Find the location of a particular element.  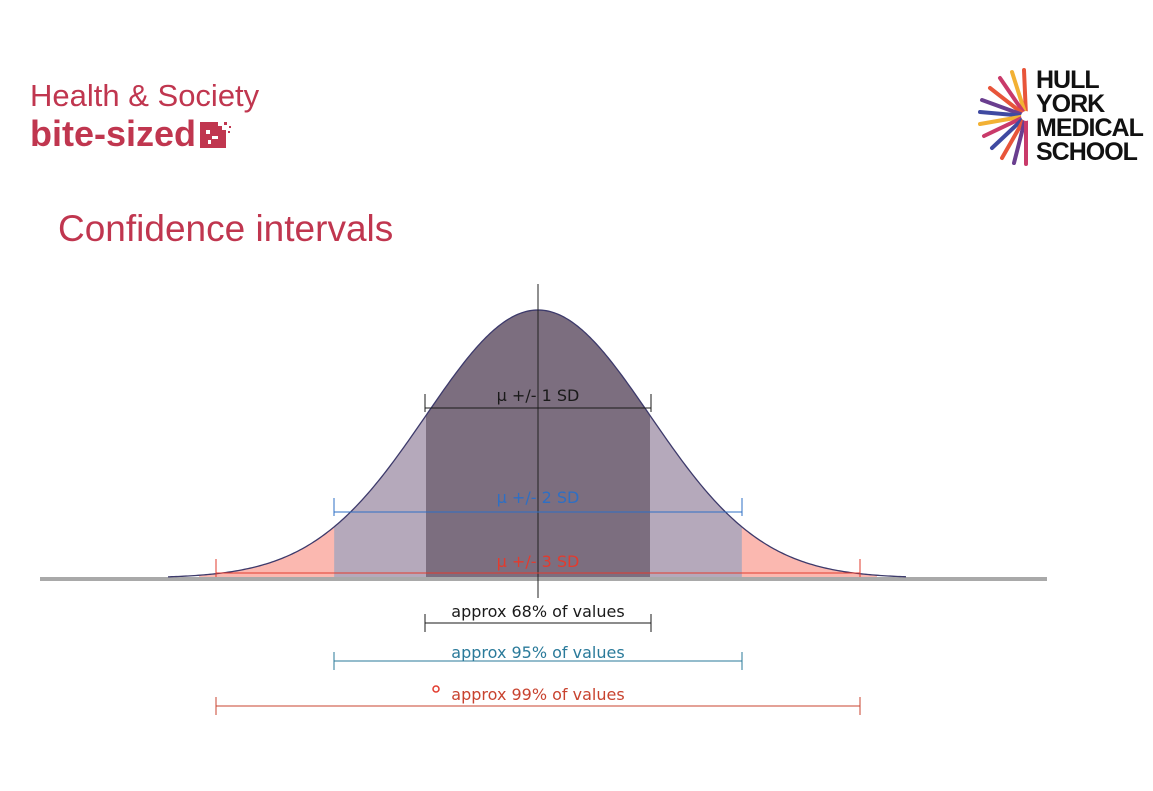

brand-block: Health & Society bite-sized is located at coordinates (144, 116).